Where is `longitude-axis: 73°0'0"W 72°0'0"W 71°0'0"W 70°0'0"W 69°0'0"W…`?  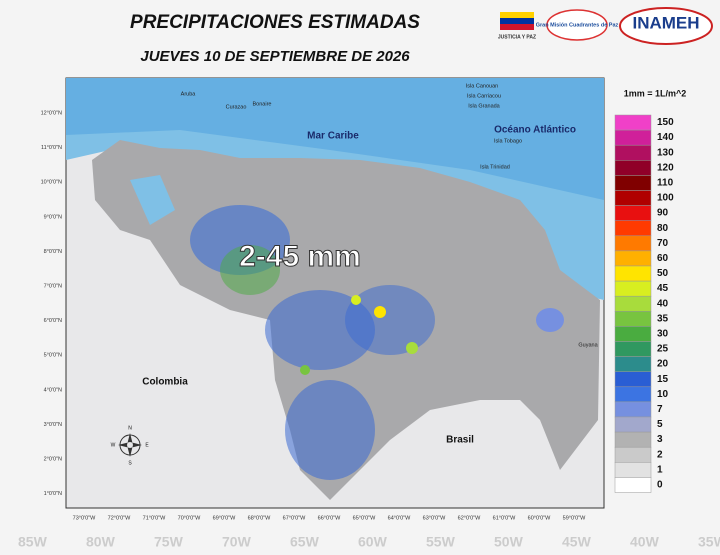
longitude-axis: 73°0'0"W 72°0'0"W 71°0'0"W 70°0'0"W 69°0'0"W… is located at coordinates (369, 532).